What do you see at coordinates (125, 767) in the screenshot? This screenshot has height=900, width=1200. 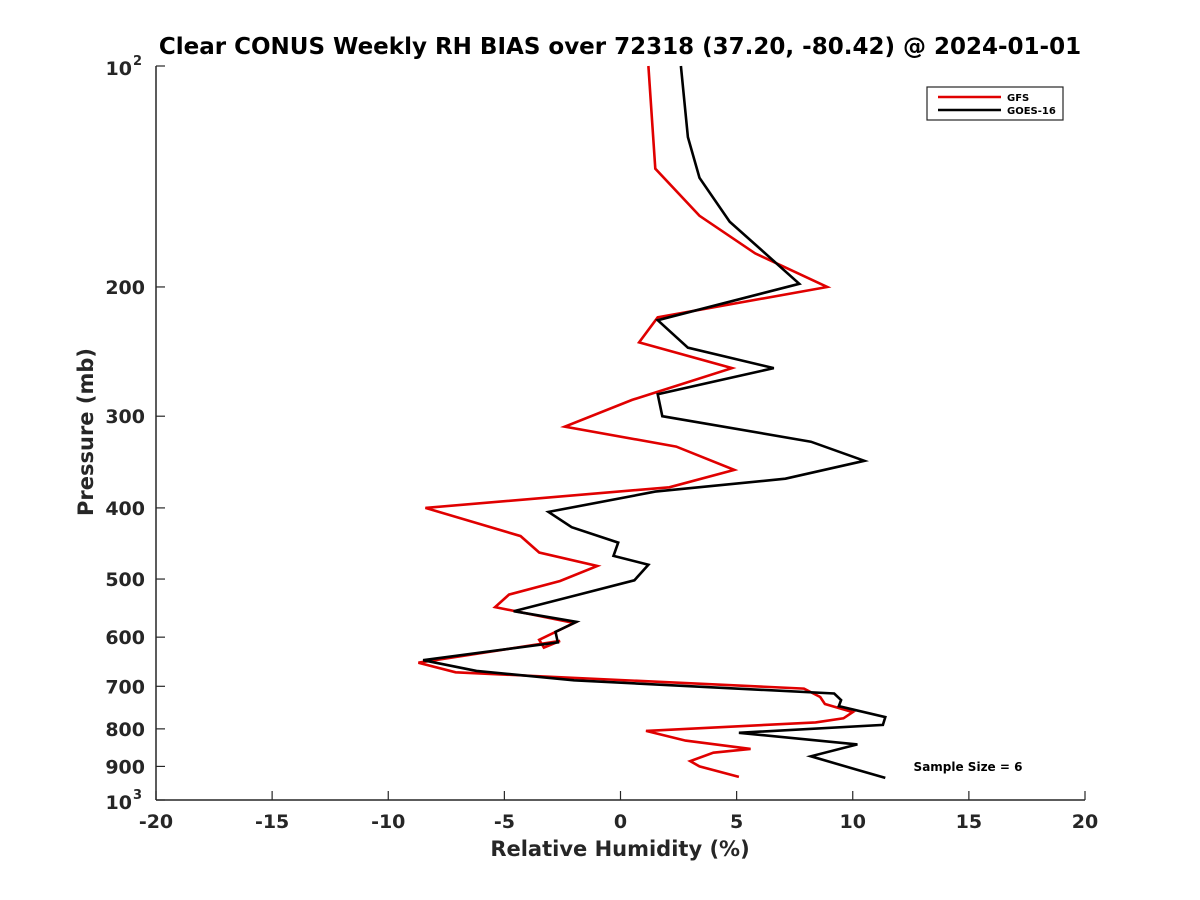 I see `y-tick-label: 900` at bounding box center [125, 767].